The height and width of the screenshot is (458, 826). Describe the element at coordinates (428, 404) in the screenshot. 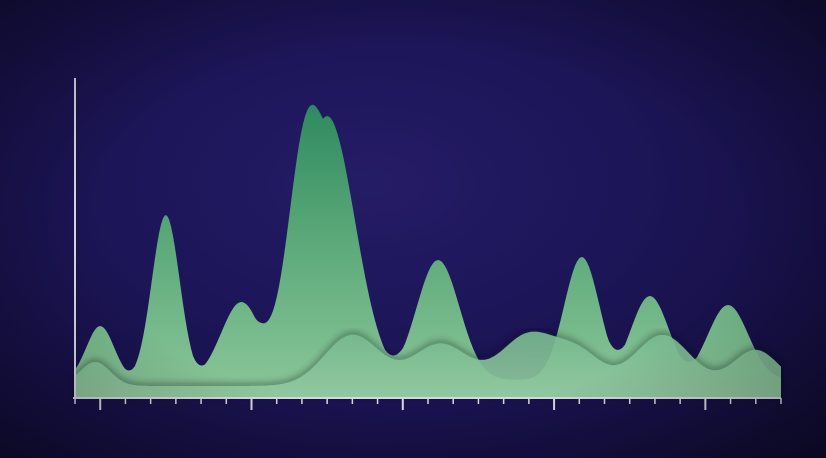

I see `x-axis-ticks` at that location.